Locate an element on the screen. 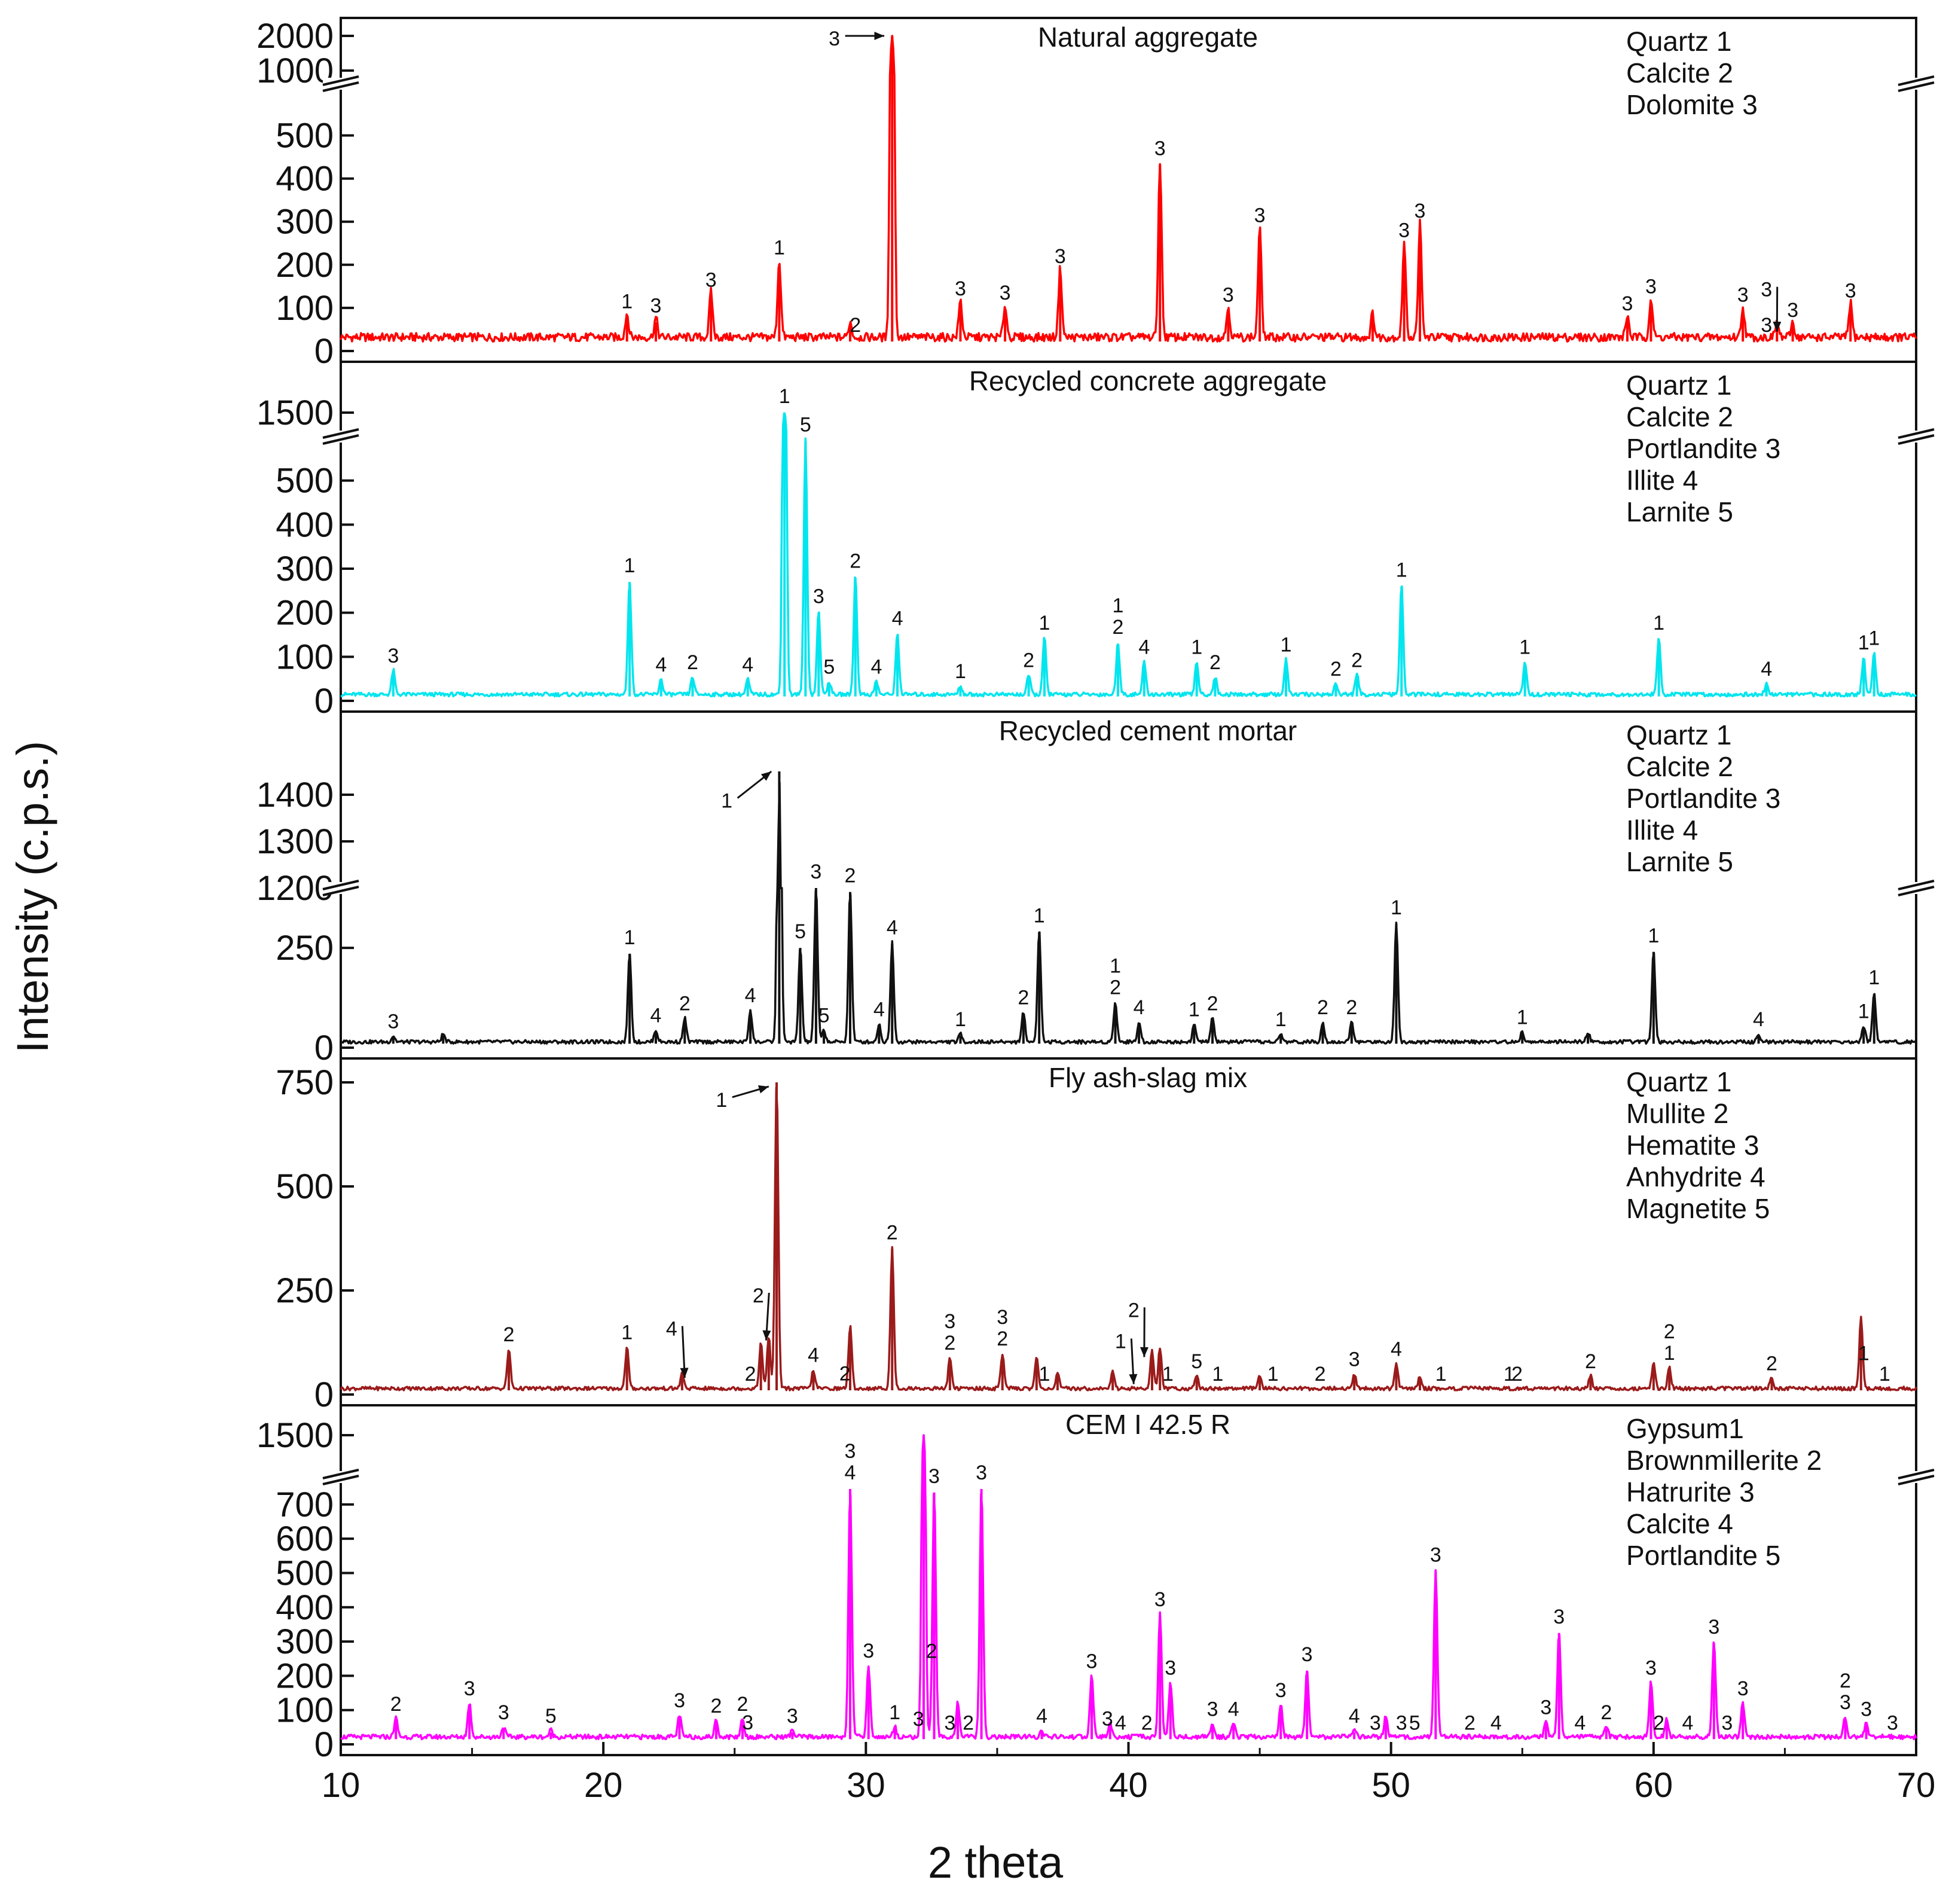 The height and width of the screenshot is (1904, 1955). y-tick-label: 500 is located at coordinates (305, 1573).